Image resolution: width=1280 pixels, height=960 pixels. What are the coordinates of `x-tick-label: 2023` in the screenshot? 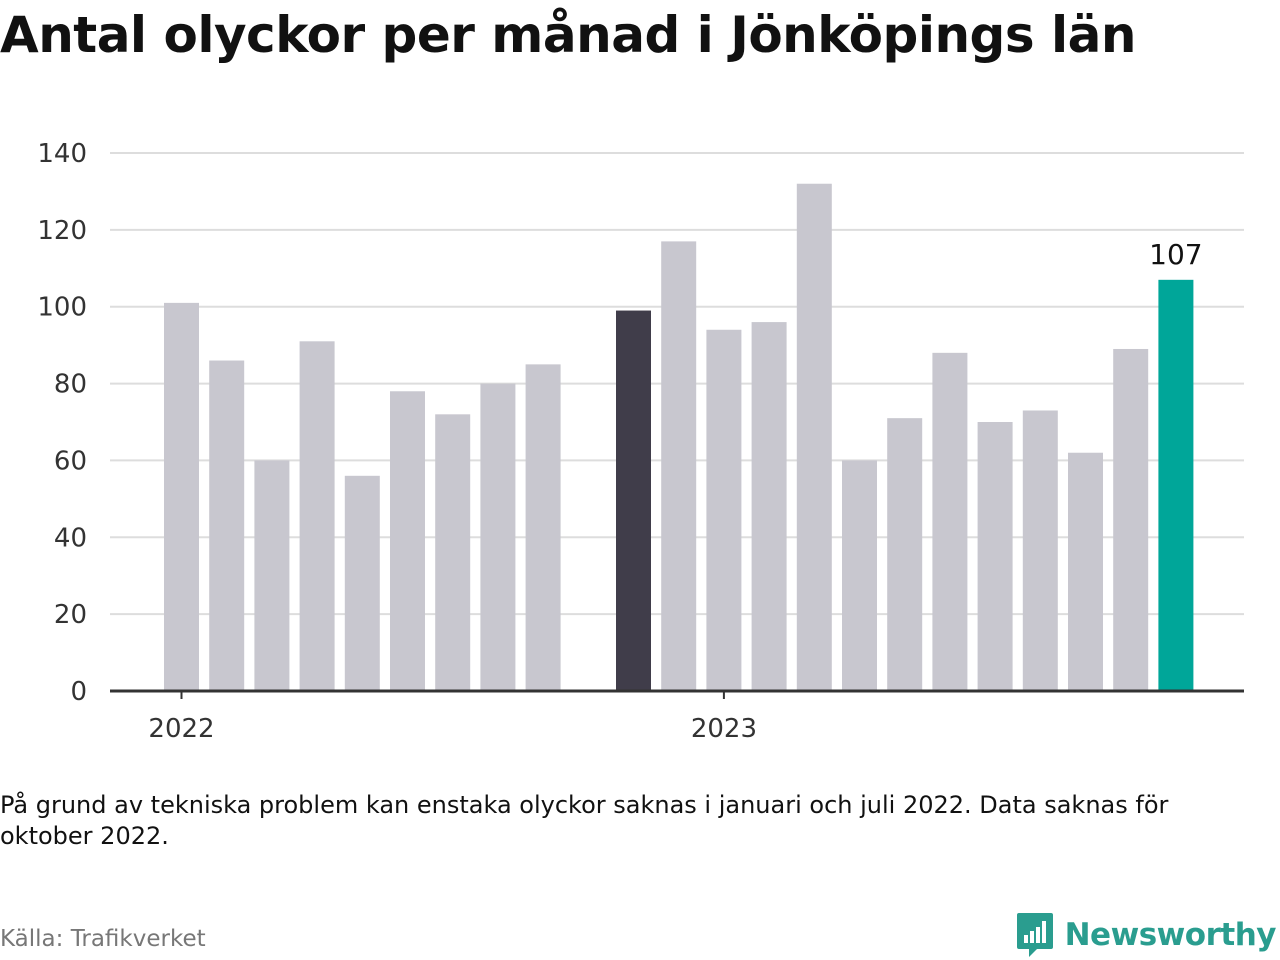 It's located at (724, 729).